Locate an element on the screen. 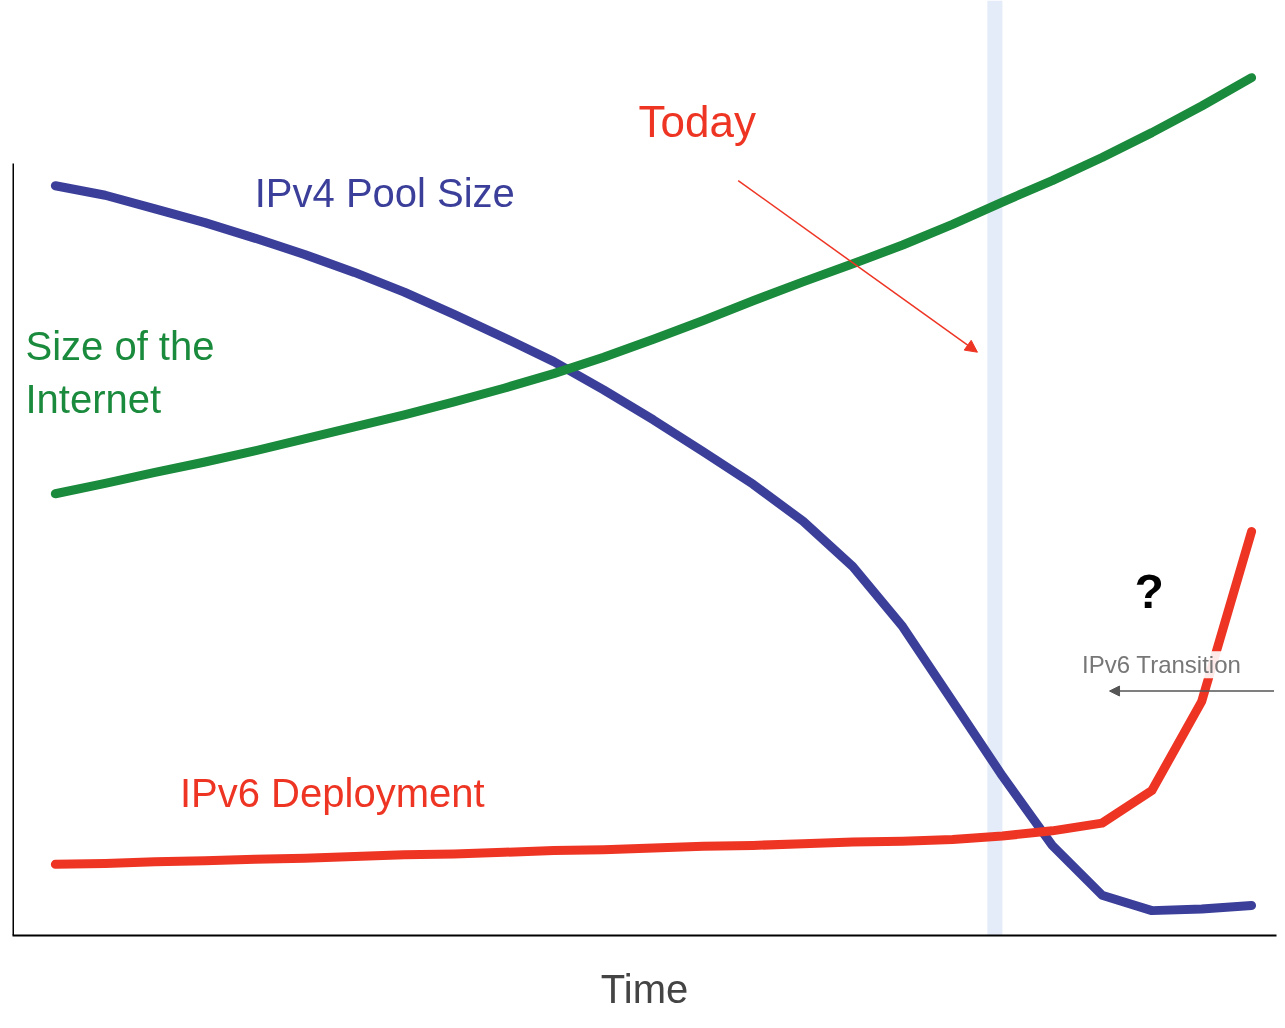 The width and height of the screenshot is (1285, 1028). series-label: Size of the Internet is located at coordinates (120, 372).